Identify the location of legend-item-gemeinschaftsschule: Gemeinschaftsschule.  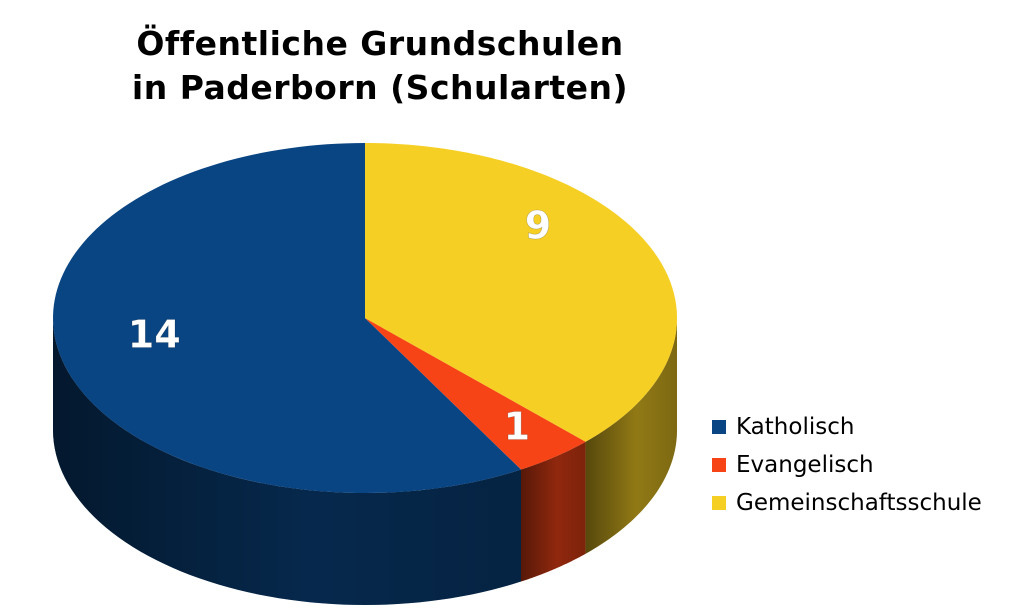
(847, 503).